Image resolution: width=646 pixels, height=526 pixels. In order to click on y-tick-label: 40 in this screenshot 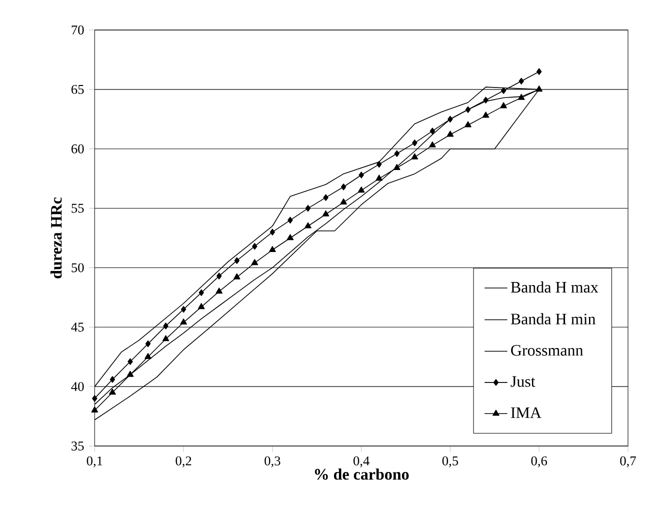, I will do `click(77, 387)`.